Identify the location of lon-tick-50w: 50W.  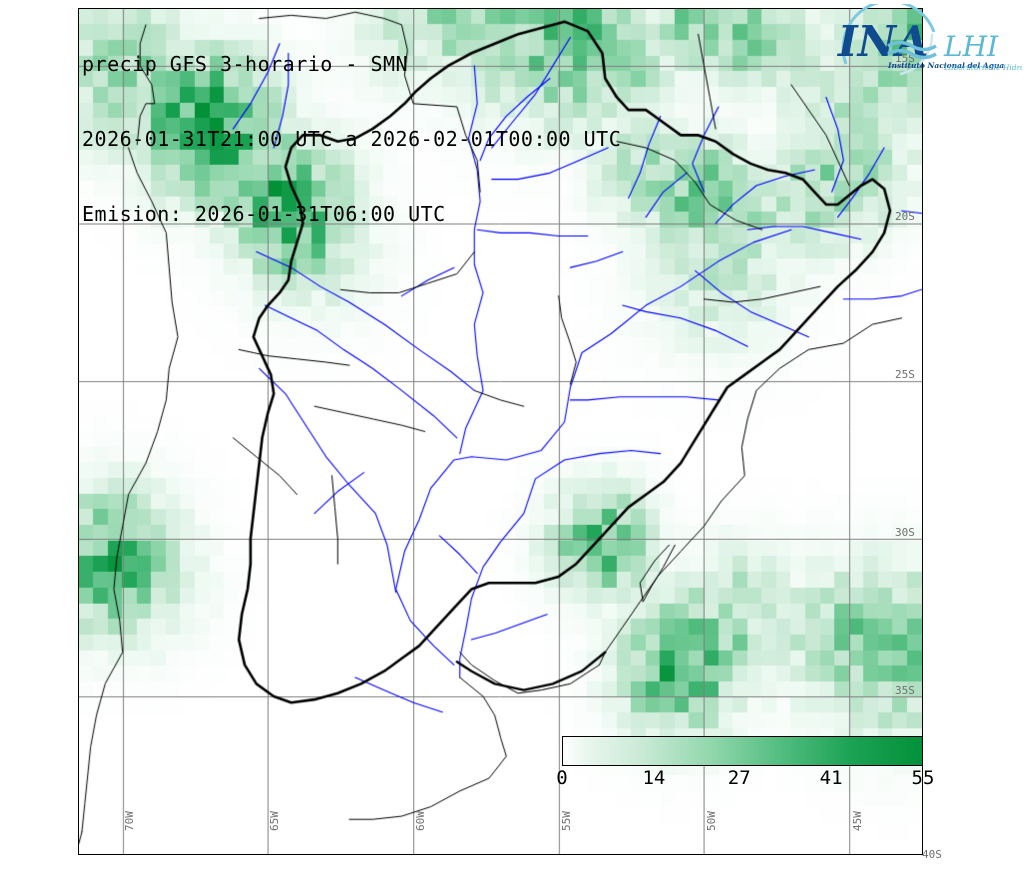
(712, 821).